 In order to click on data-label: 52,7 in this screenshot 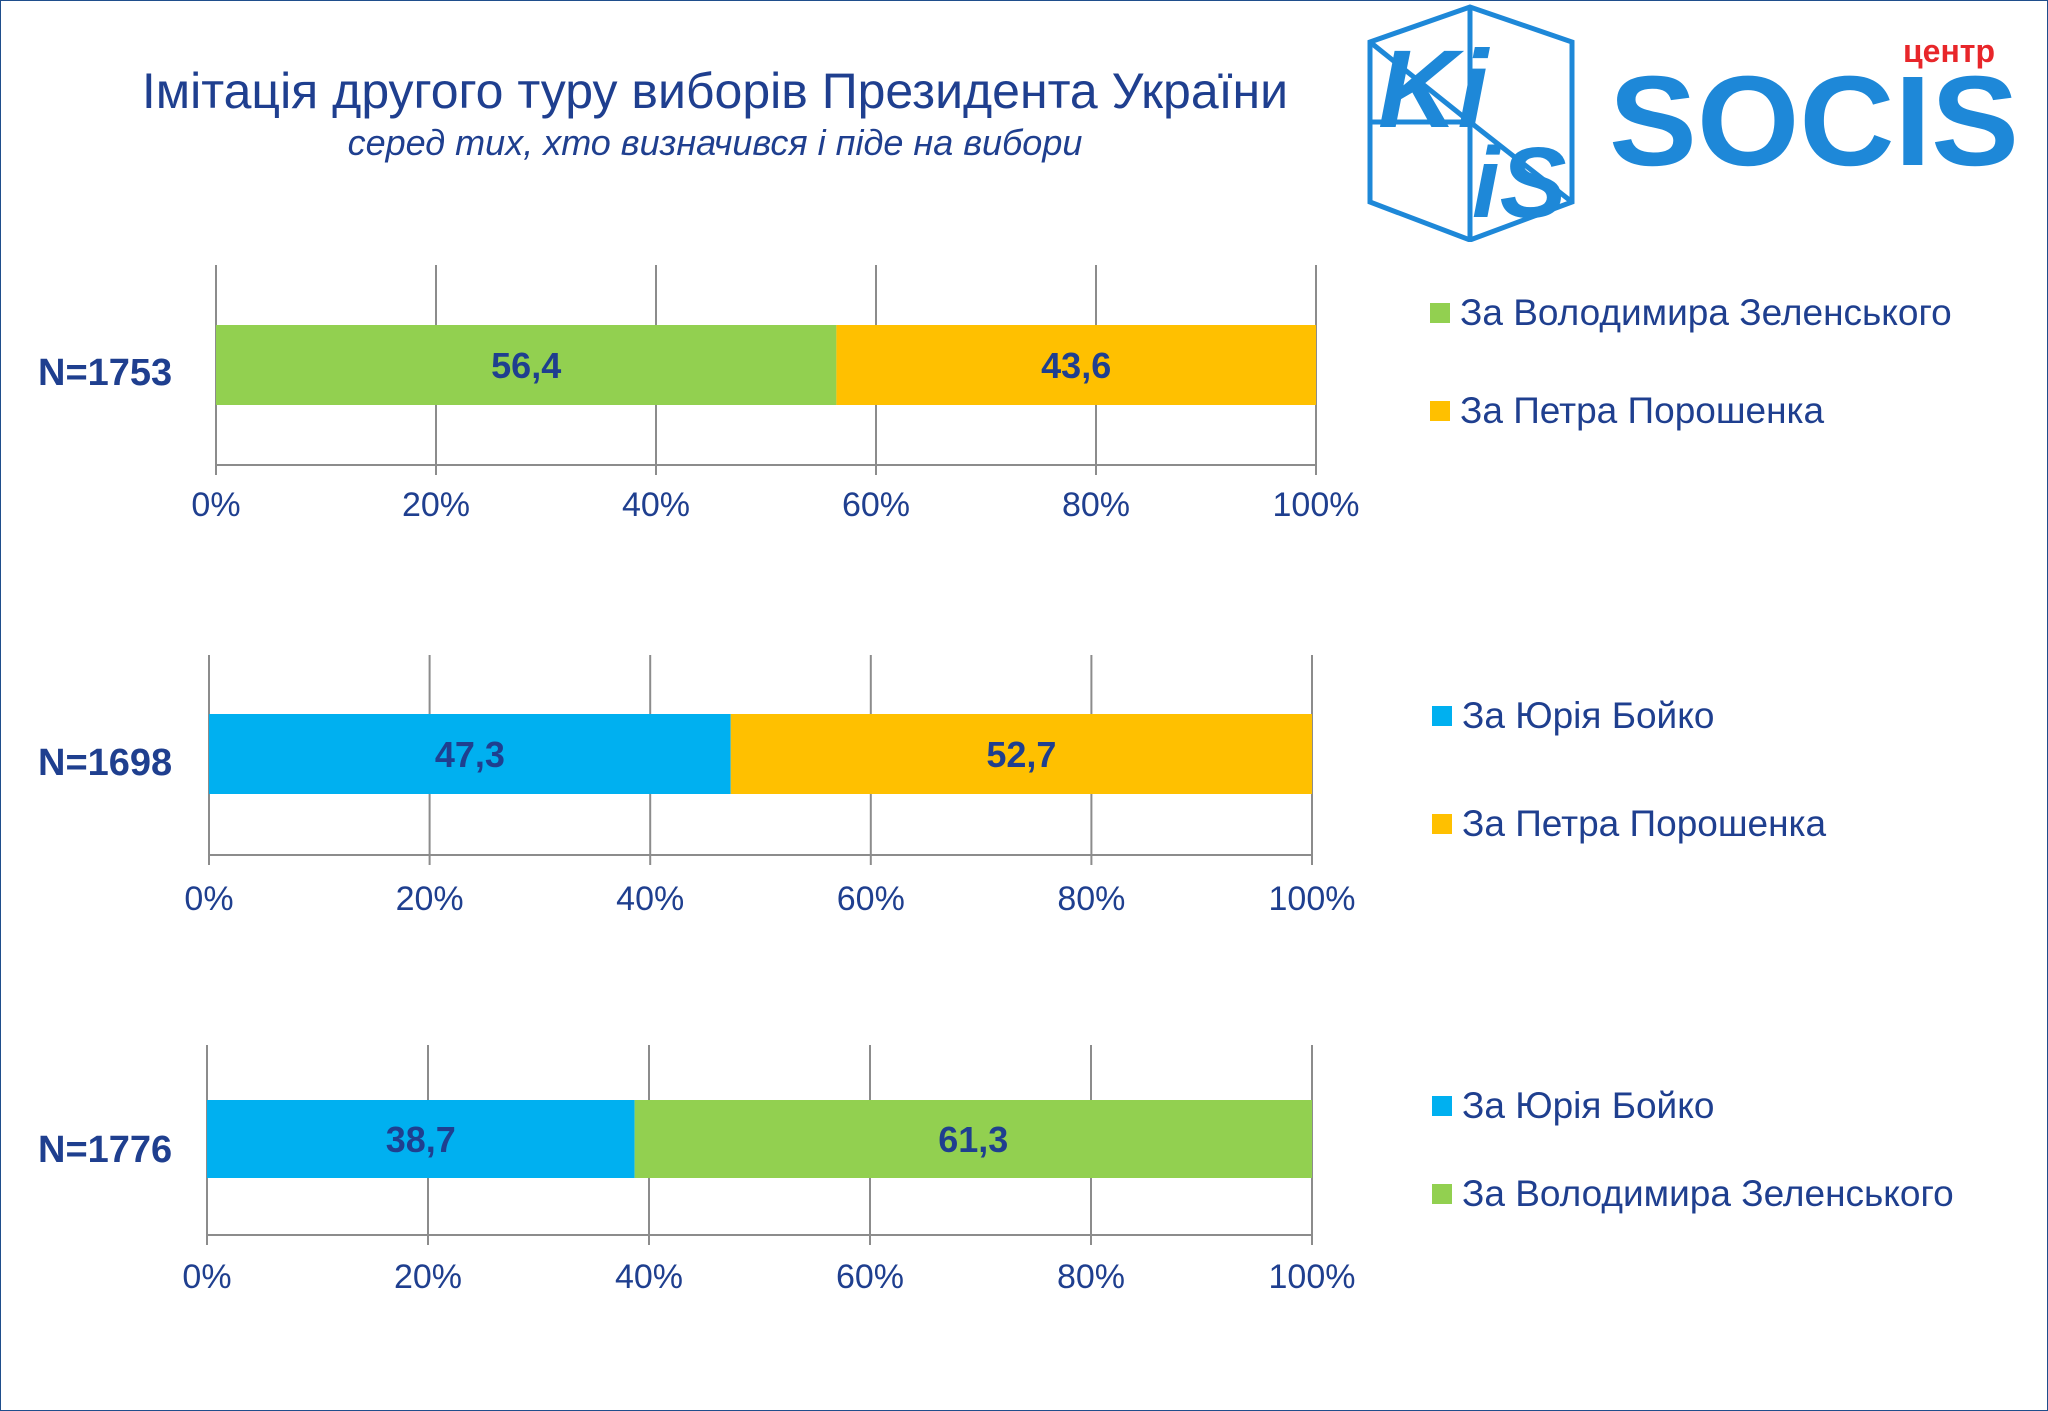, I will do `click(1021, 754)`.